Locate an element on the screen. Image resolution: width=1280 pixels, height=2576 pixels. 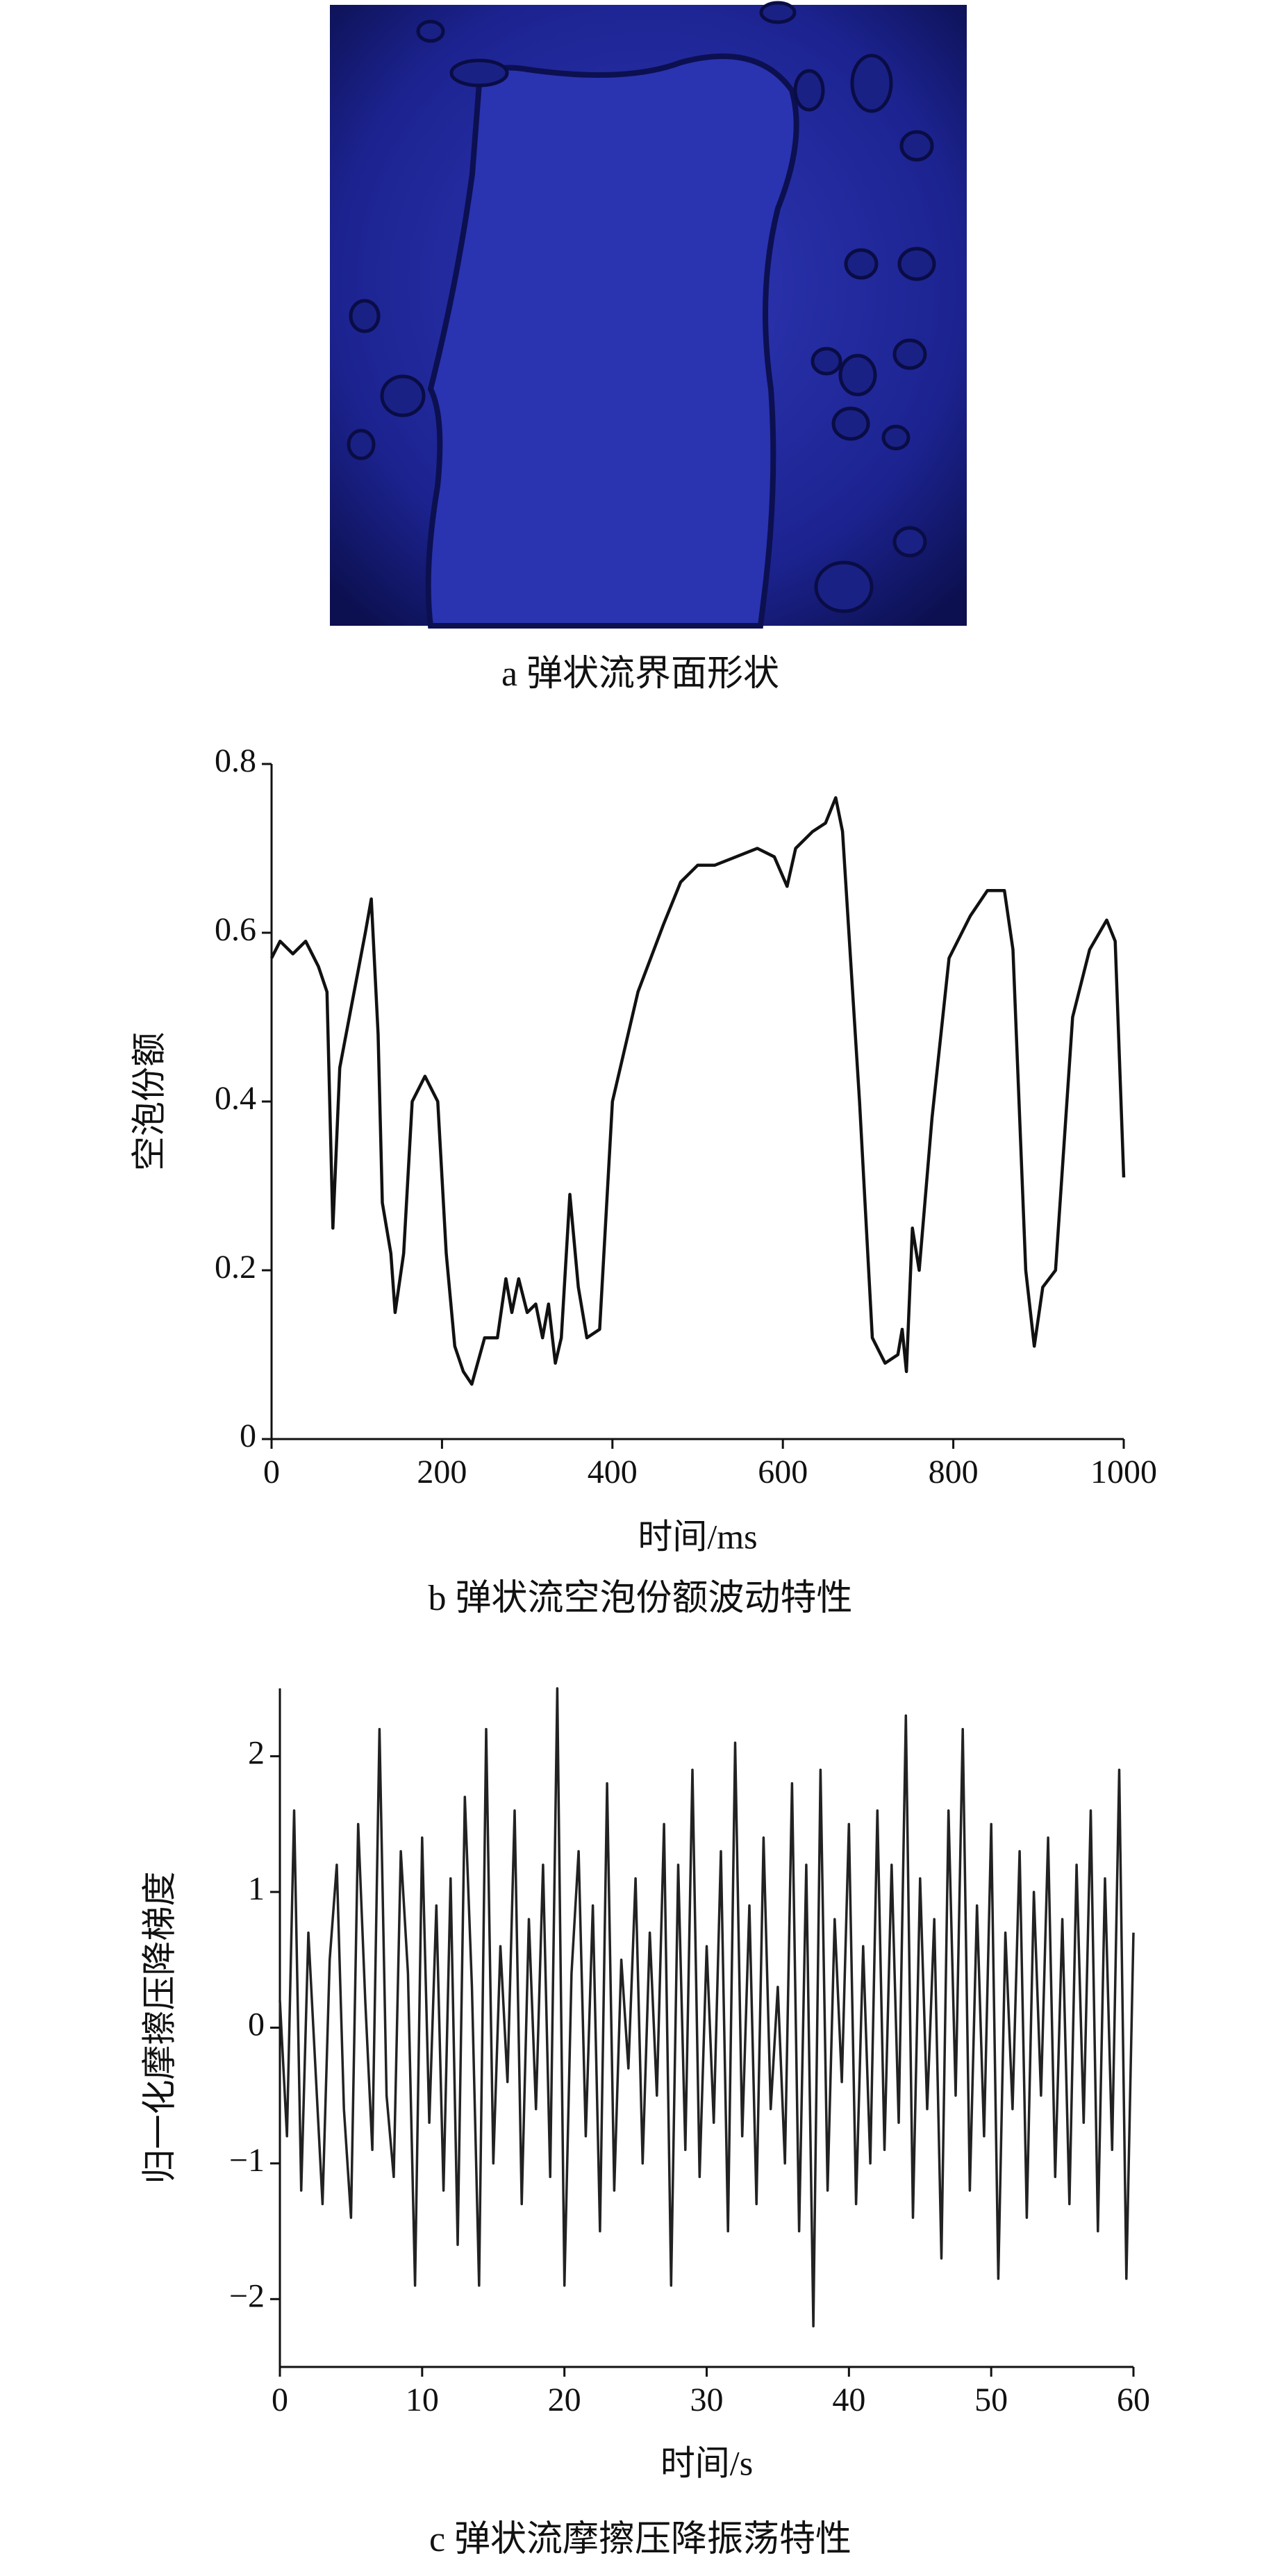
photo is located at coordinates (648, 315).